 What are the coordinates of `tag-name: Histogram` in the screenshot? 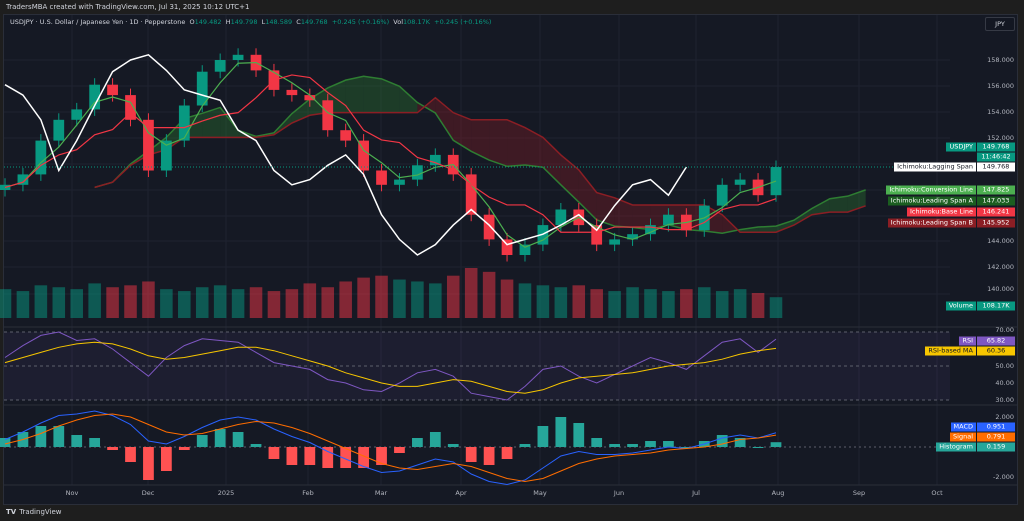 It's located at (956, 447).